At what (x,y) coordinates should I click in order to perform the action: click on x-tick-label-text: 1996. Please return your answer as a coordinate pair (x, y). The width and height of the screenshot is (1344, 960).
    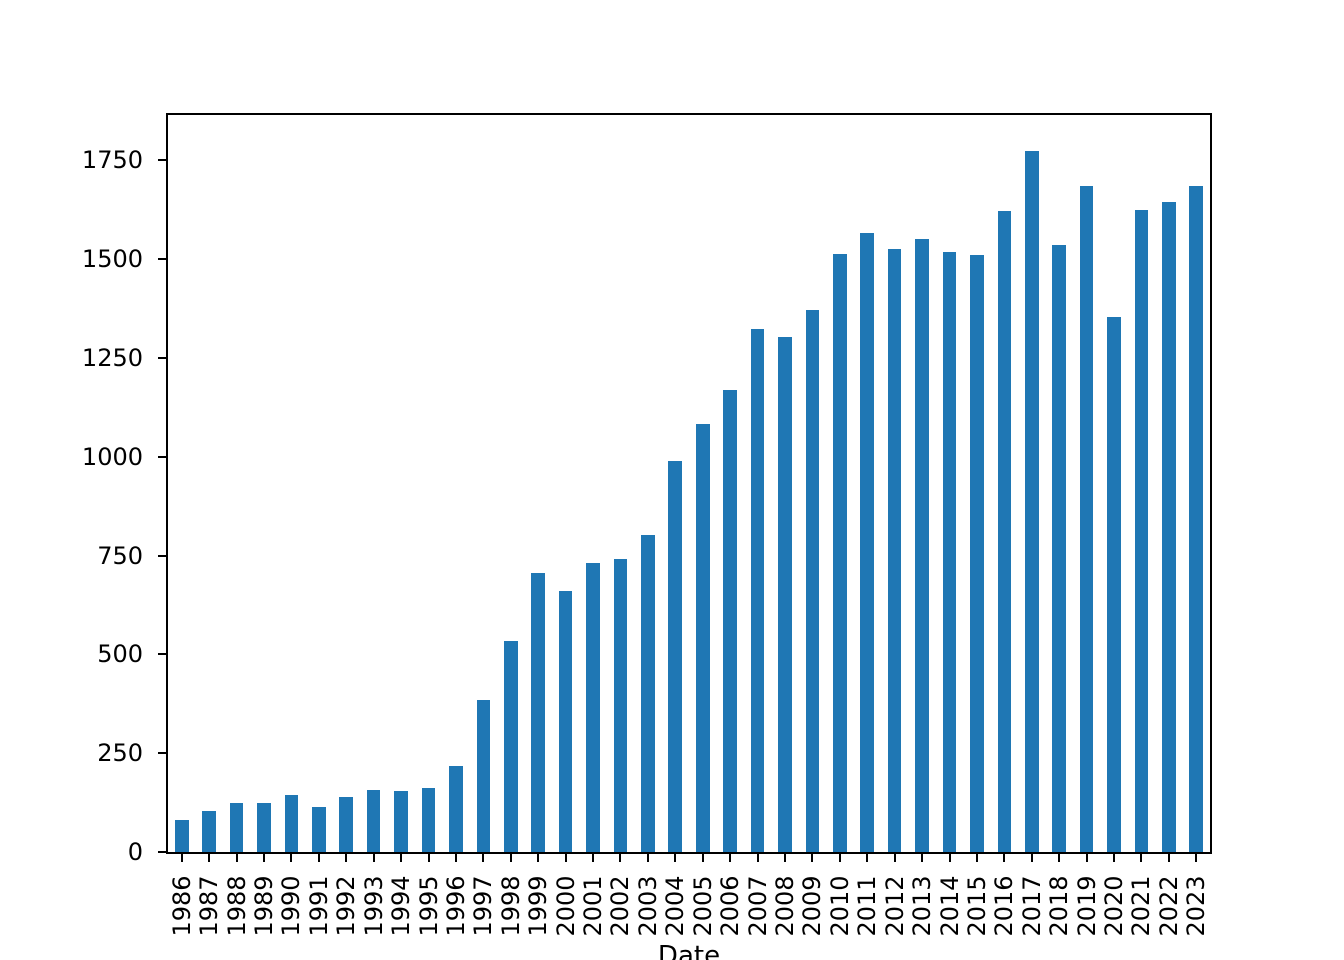
    Looking at the image, I should click on (455, 906).